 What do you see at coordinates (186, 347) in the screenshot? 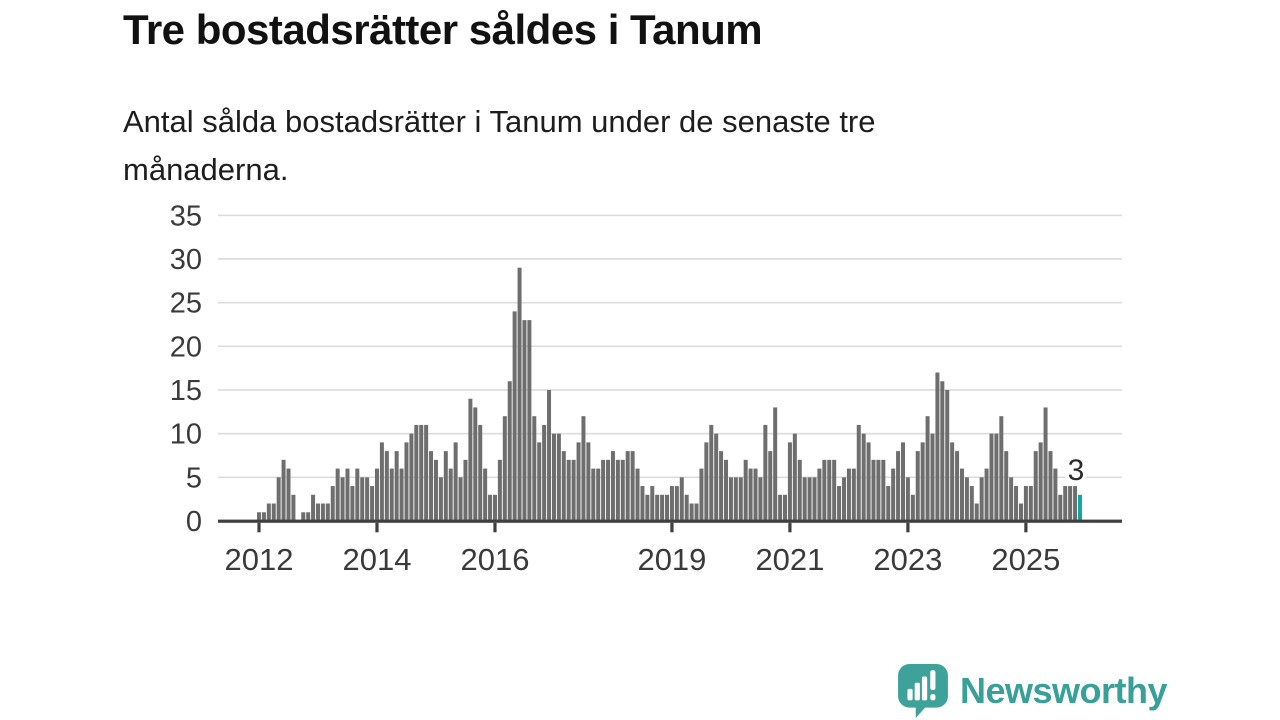
I see `y-tick-label: 20` at bounding box center [186, 347].